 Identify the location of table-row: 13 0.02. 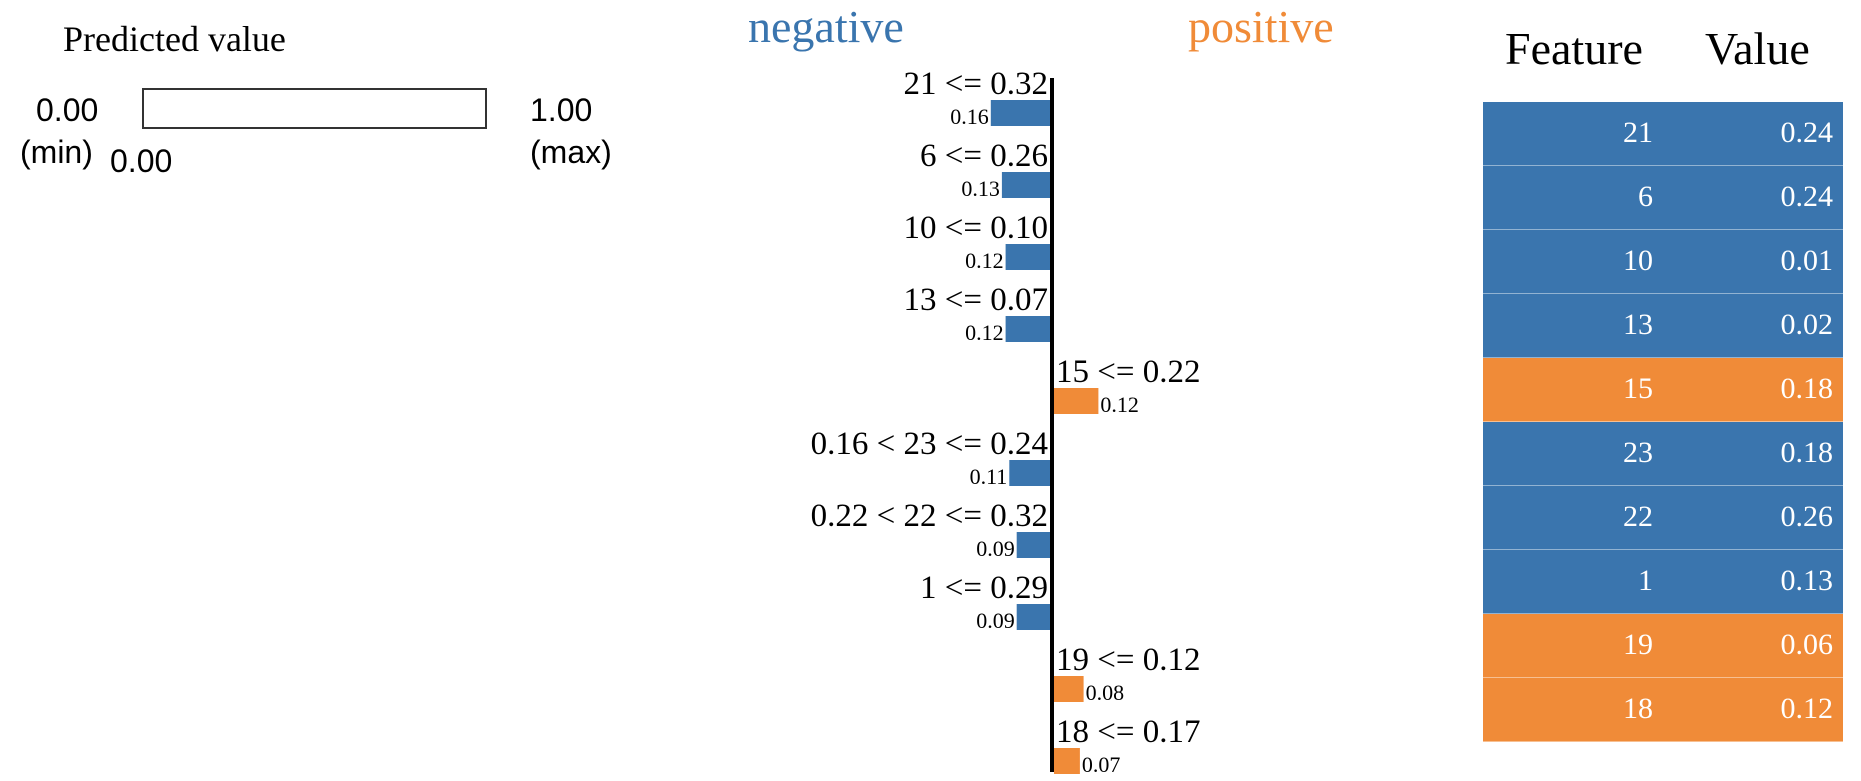
(1663, 326).